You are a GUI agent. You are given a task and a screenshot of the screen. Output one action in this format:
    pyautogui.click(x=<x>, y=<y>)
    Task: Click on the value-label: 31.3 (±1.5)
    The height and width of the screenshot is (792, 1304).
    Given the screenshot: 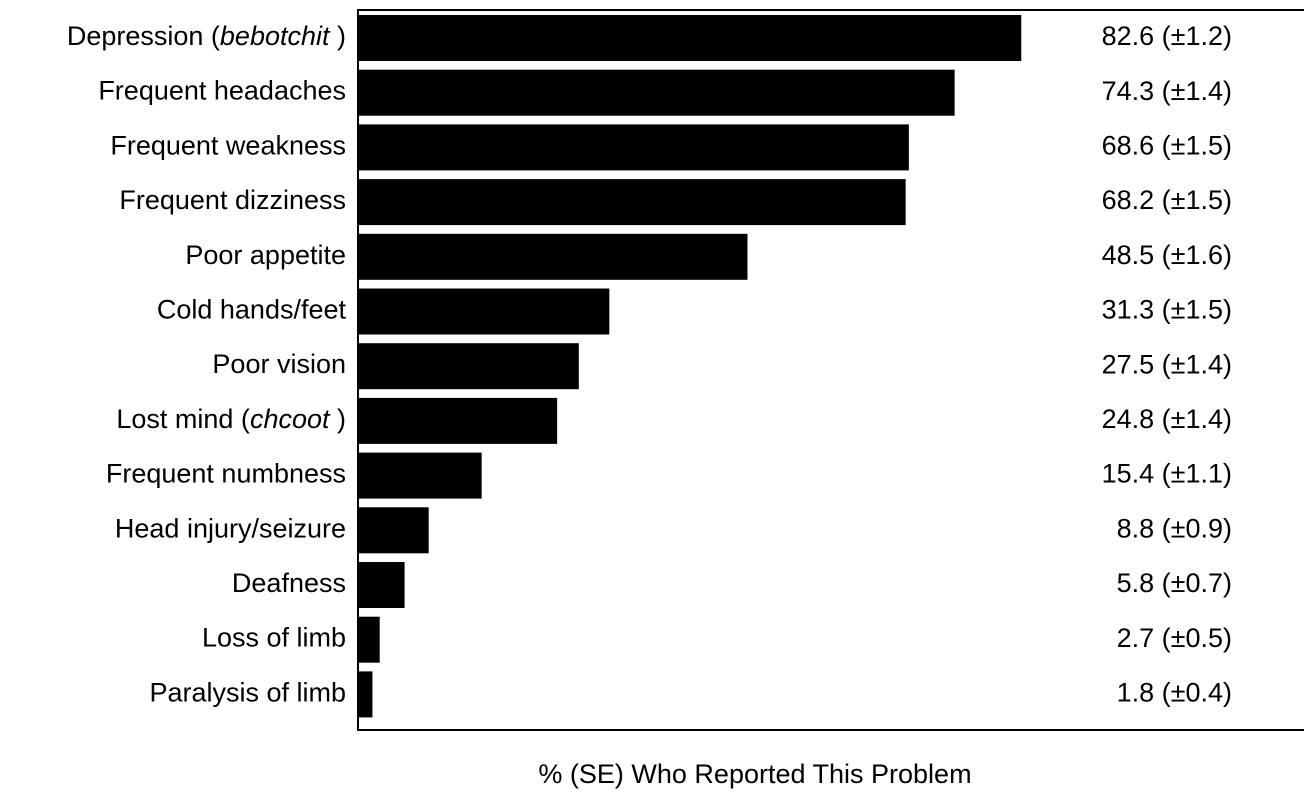 What is the action you would take?
    pyautogui.click(x=1167, y=310)
    